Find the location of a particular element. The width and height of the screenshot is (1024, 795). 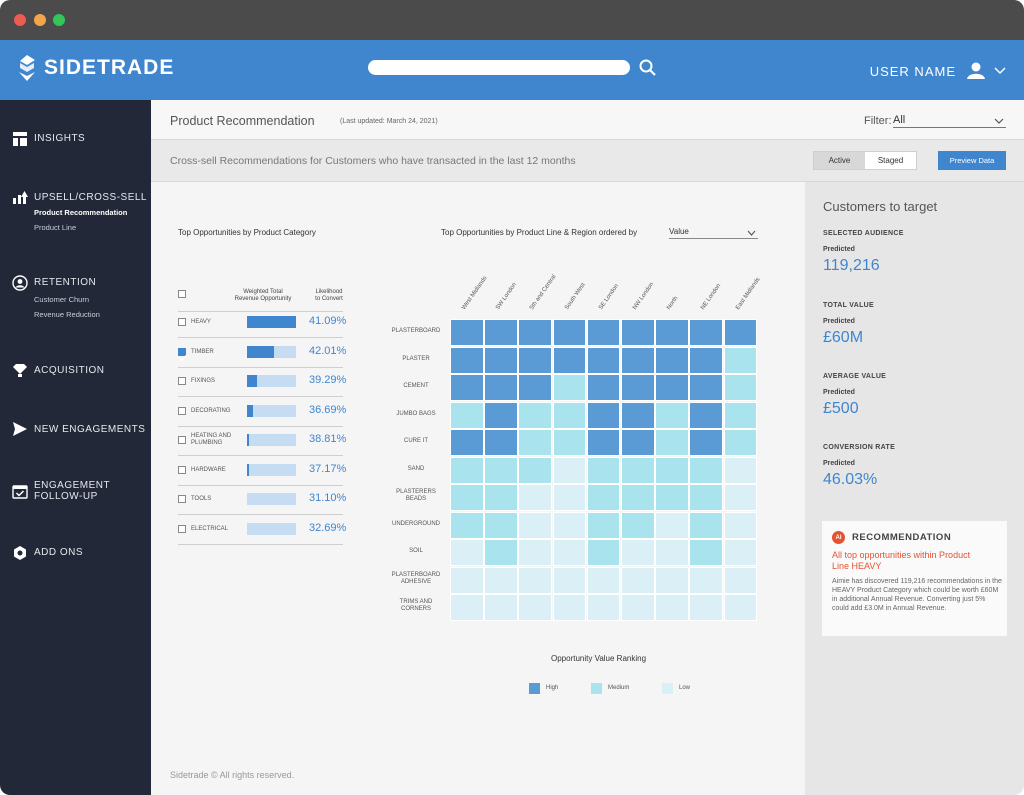

sidebar-item-insights: INSIGHTS is located at coordinates (48, 139).